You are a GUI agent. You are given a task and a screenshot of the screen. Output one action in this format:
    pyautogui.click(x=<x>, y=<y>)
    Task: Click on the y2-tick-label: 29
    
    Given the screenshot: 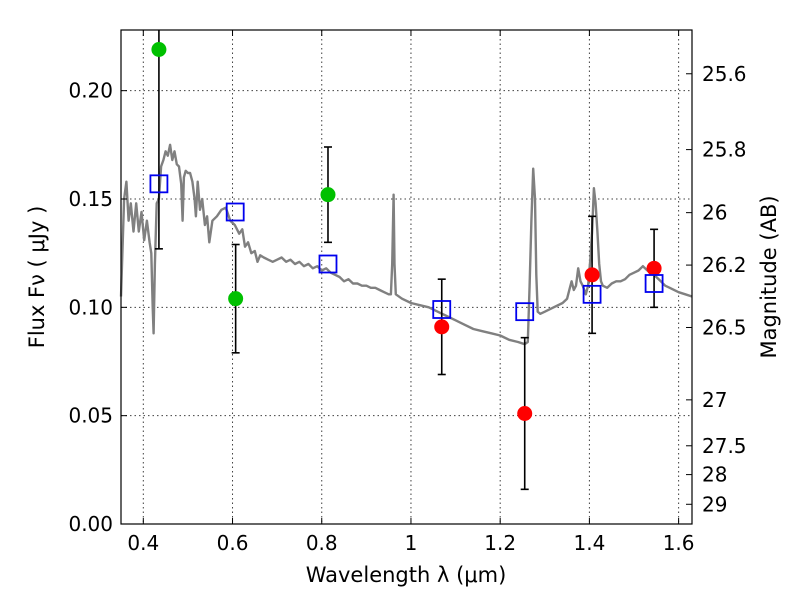 What is the action you would take?
    pyautogui.click(x=714, y=504)
    